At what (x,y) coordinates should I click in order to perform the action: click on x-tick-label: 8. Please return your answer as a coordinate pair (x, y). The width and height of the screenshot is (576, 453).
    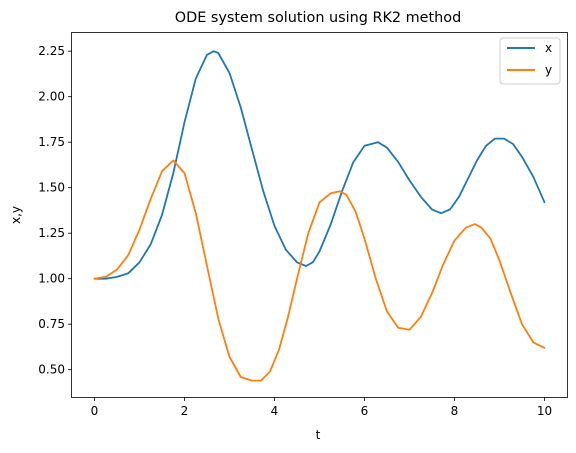
    Looking at the image, I should click on (455, 411).